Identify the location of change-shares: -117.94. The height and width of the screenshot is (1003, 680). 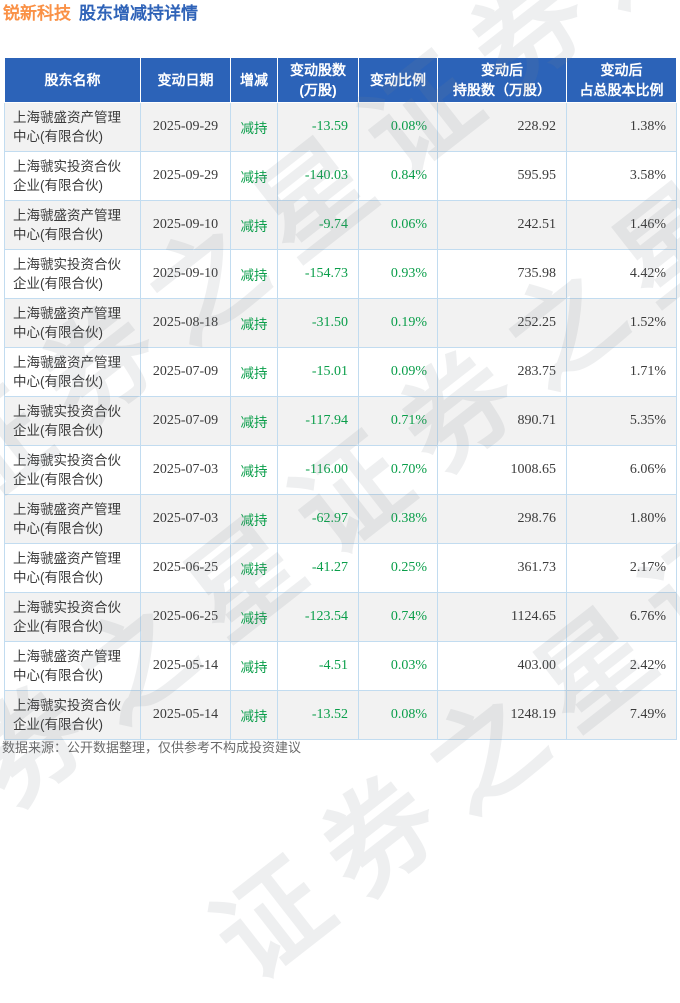
(318, 421).